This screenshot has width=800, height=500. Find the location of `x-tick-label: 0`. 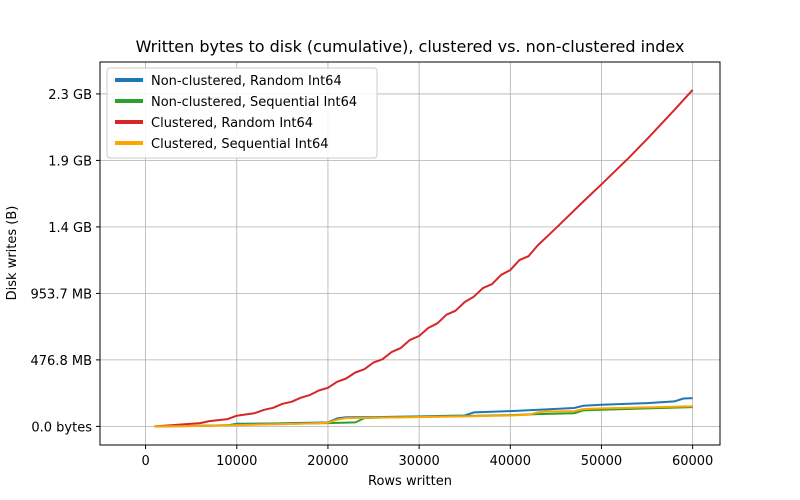

x-tick-label: 0 is located at coordinates (145, 461).